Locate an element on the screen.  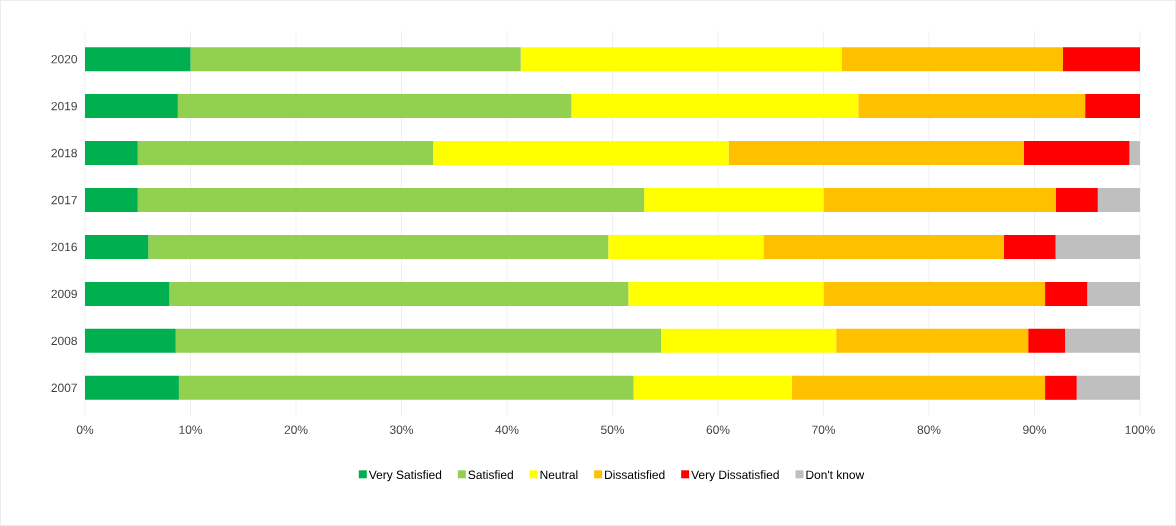
legend-label: Dissatisfied is located at coordinates (635, 474).